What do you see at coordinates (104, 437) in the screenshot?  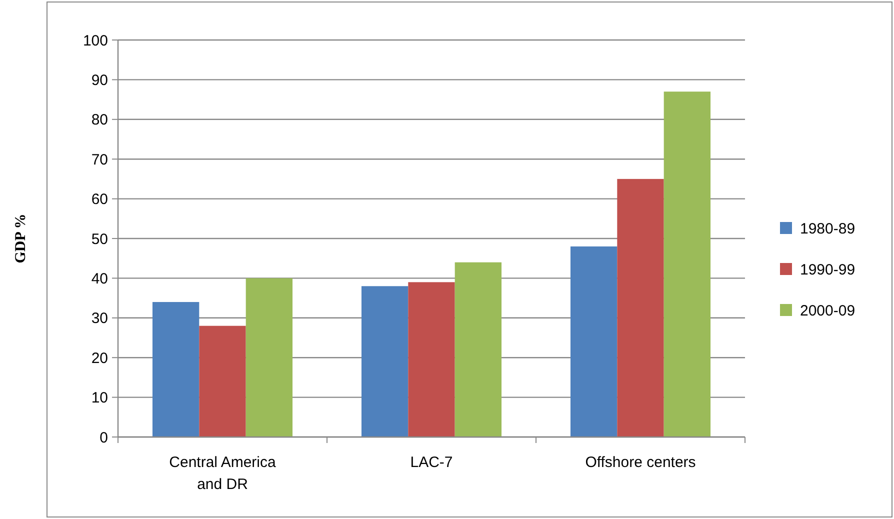 I see `y-tick-label: 0` at bounding box center [104, 437].